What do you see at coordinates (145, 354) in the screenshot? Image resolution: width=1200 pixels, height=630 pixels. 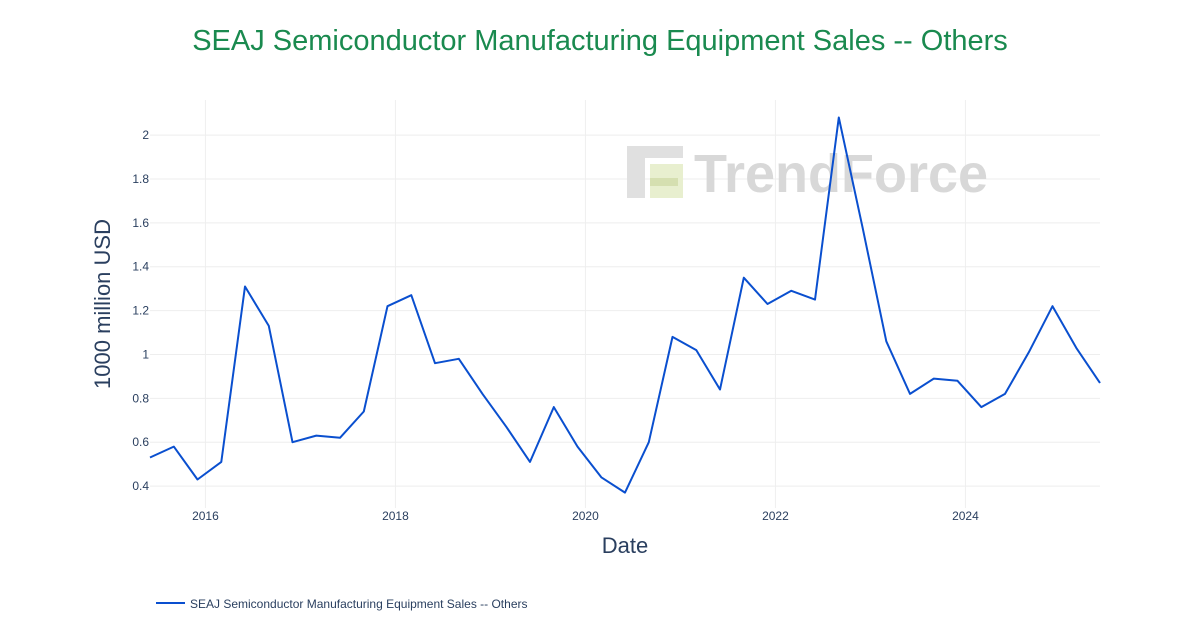 I see `y-tick-label: 1` at bounding box center [145, 354].